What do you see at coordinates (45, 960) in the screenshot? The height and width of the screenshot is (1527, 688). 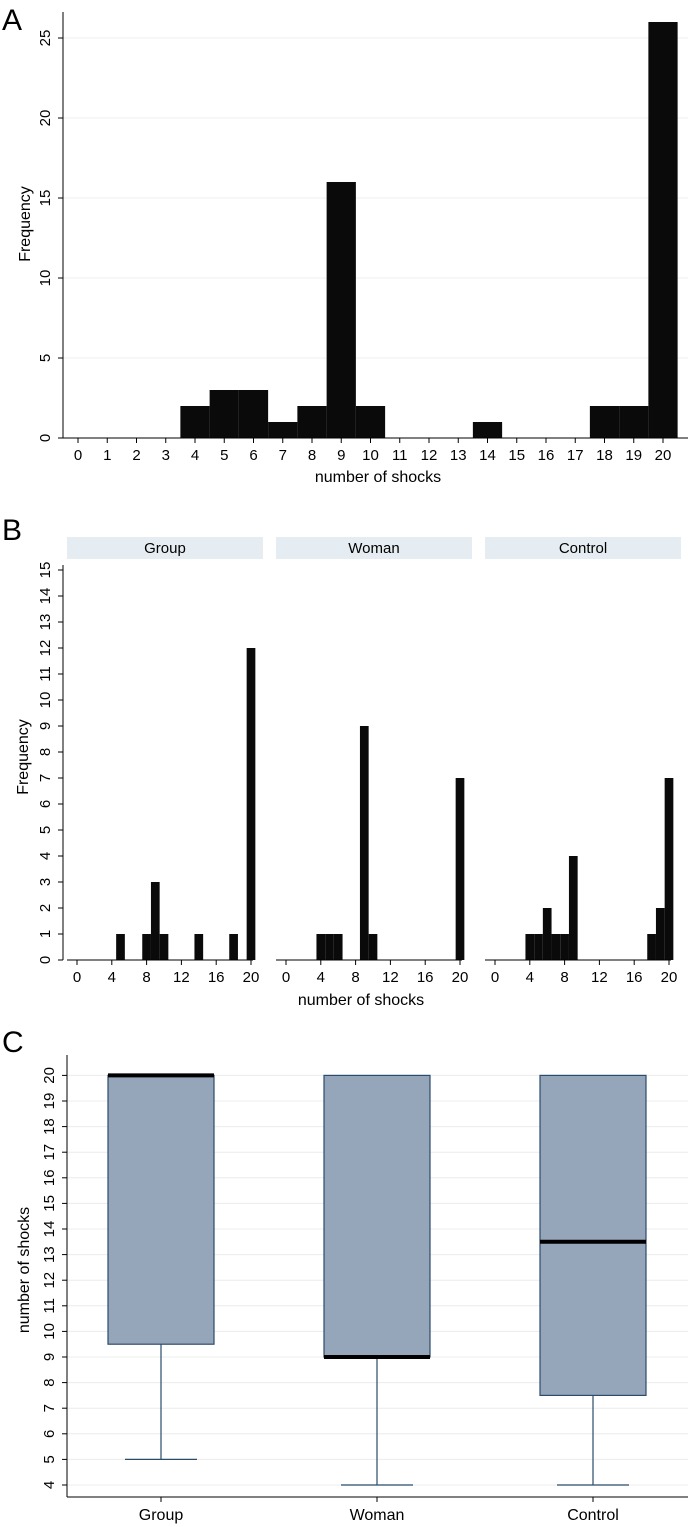 I see `panel-b-y-tick-label: 0` at bounding box center [45, 960].